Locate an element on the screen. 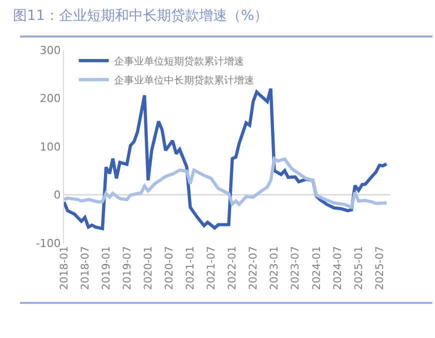 This screenshot has height=338, width=435. y-tick-label: -100 is located at coordinates (48, 243).